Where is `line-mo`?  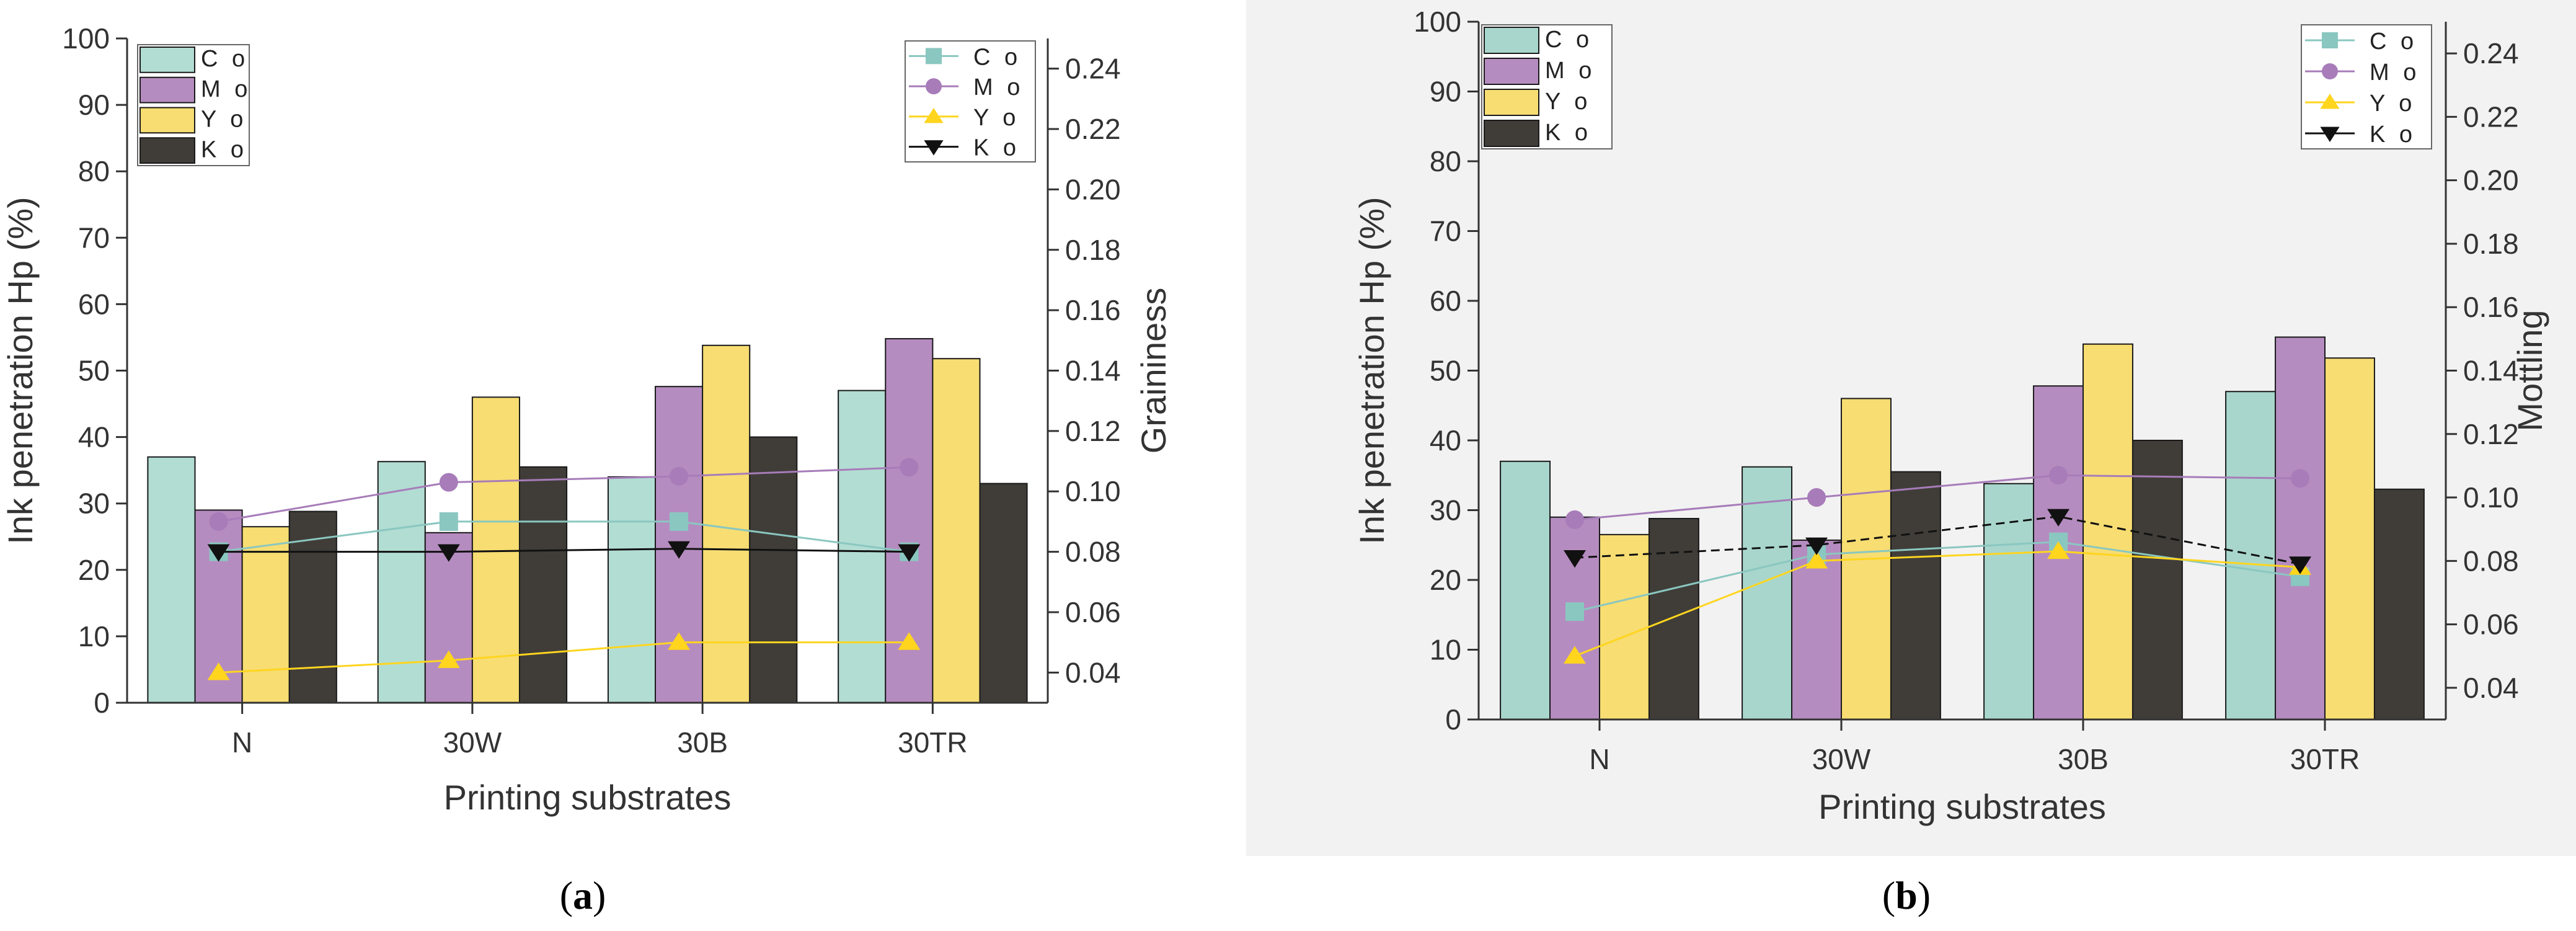
line-mo is located at coordinates (1937, 497).